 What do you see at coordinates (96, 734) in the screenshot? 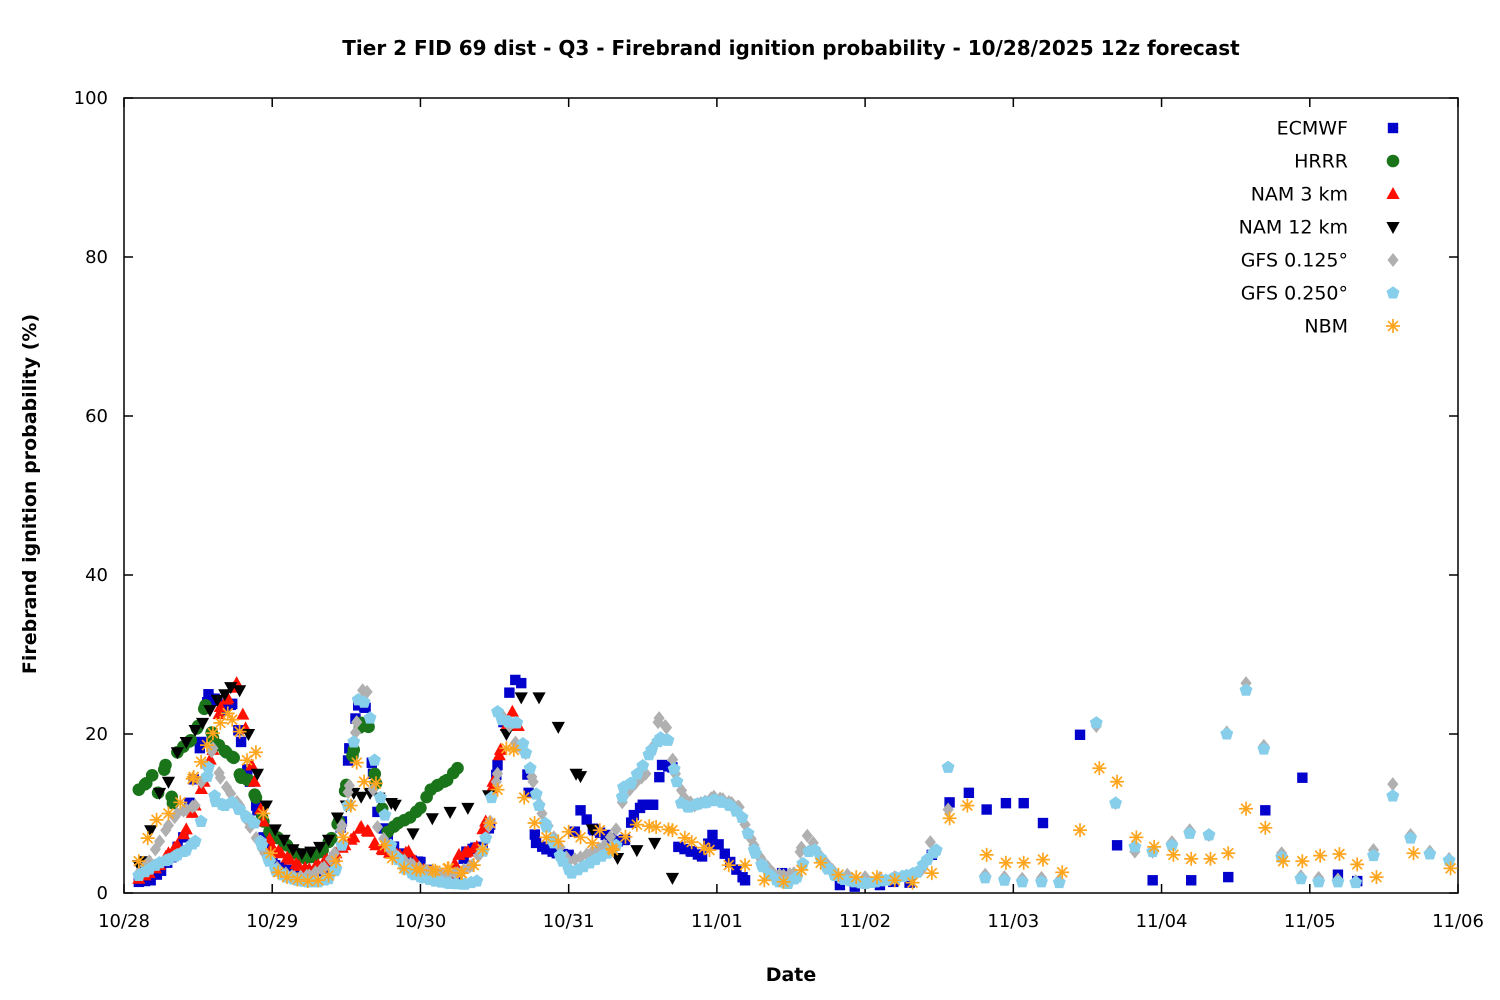
I see `y-tick-label: 20` at bounding box center [96, 734].